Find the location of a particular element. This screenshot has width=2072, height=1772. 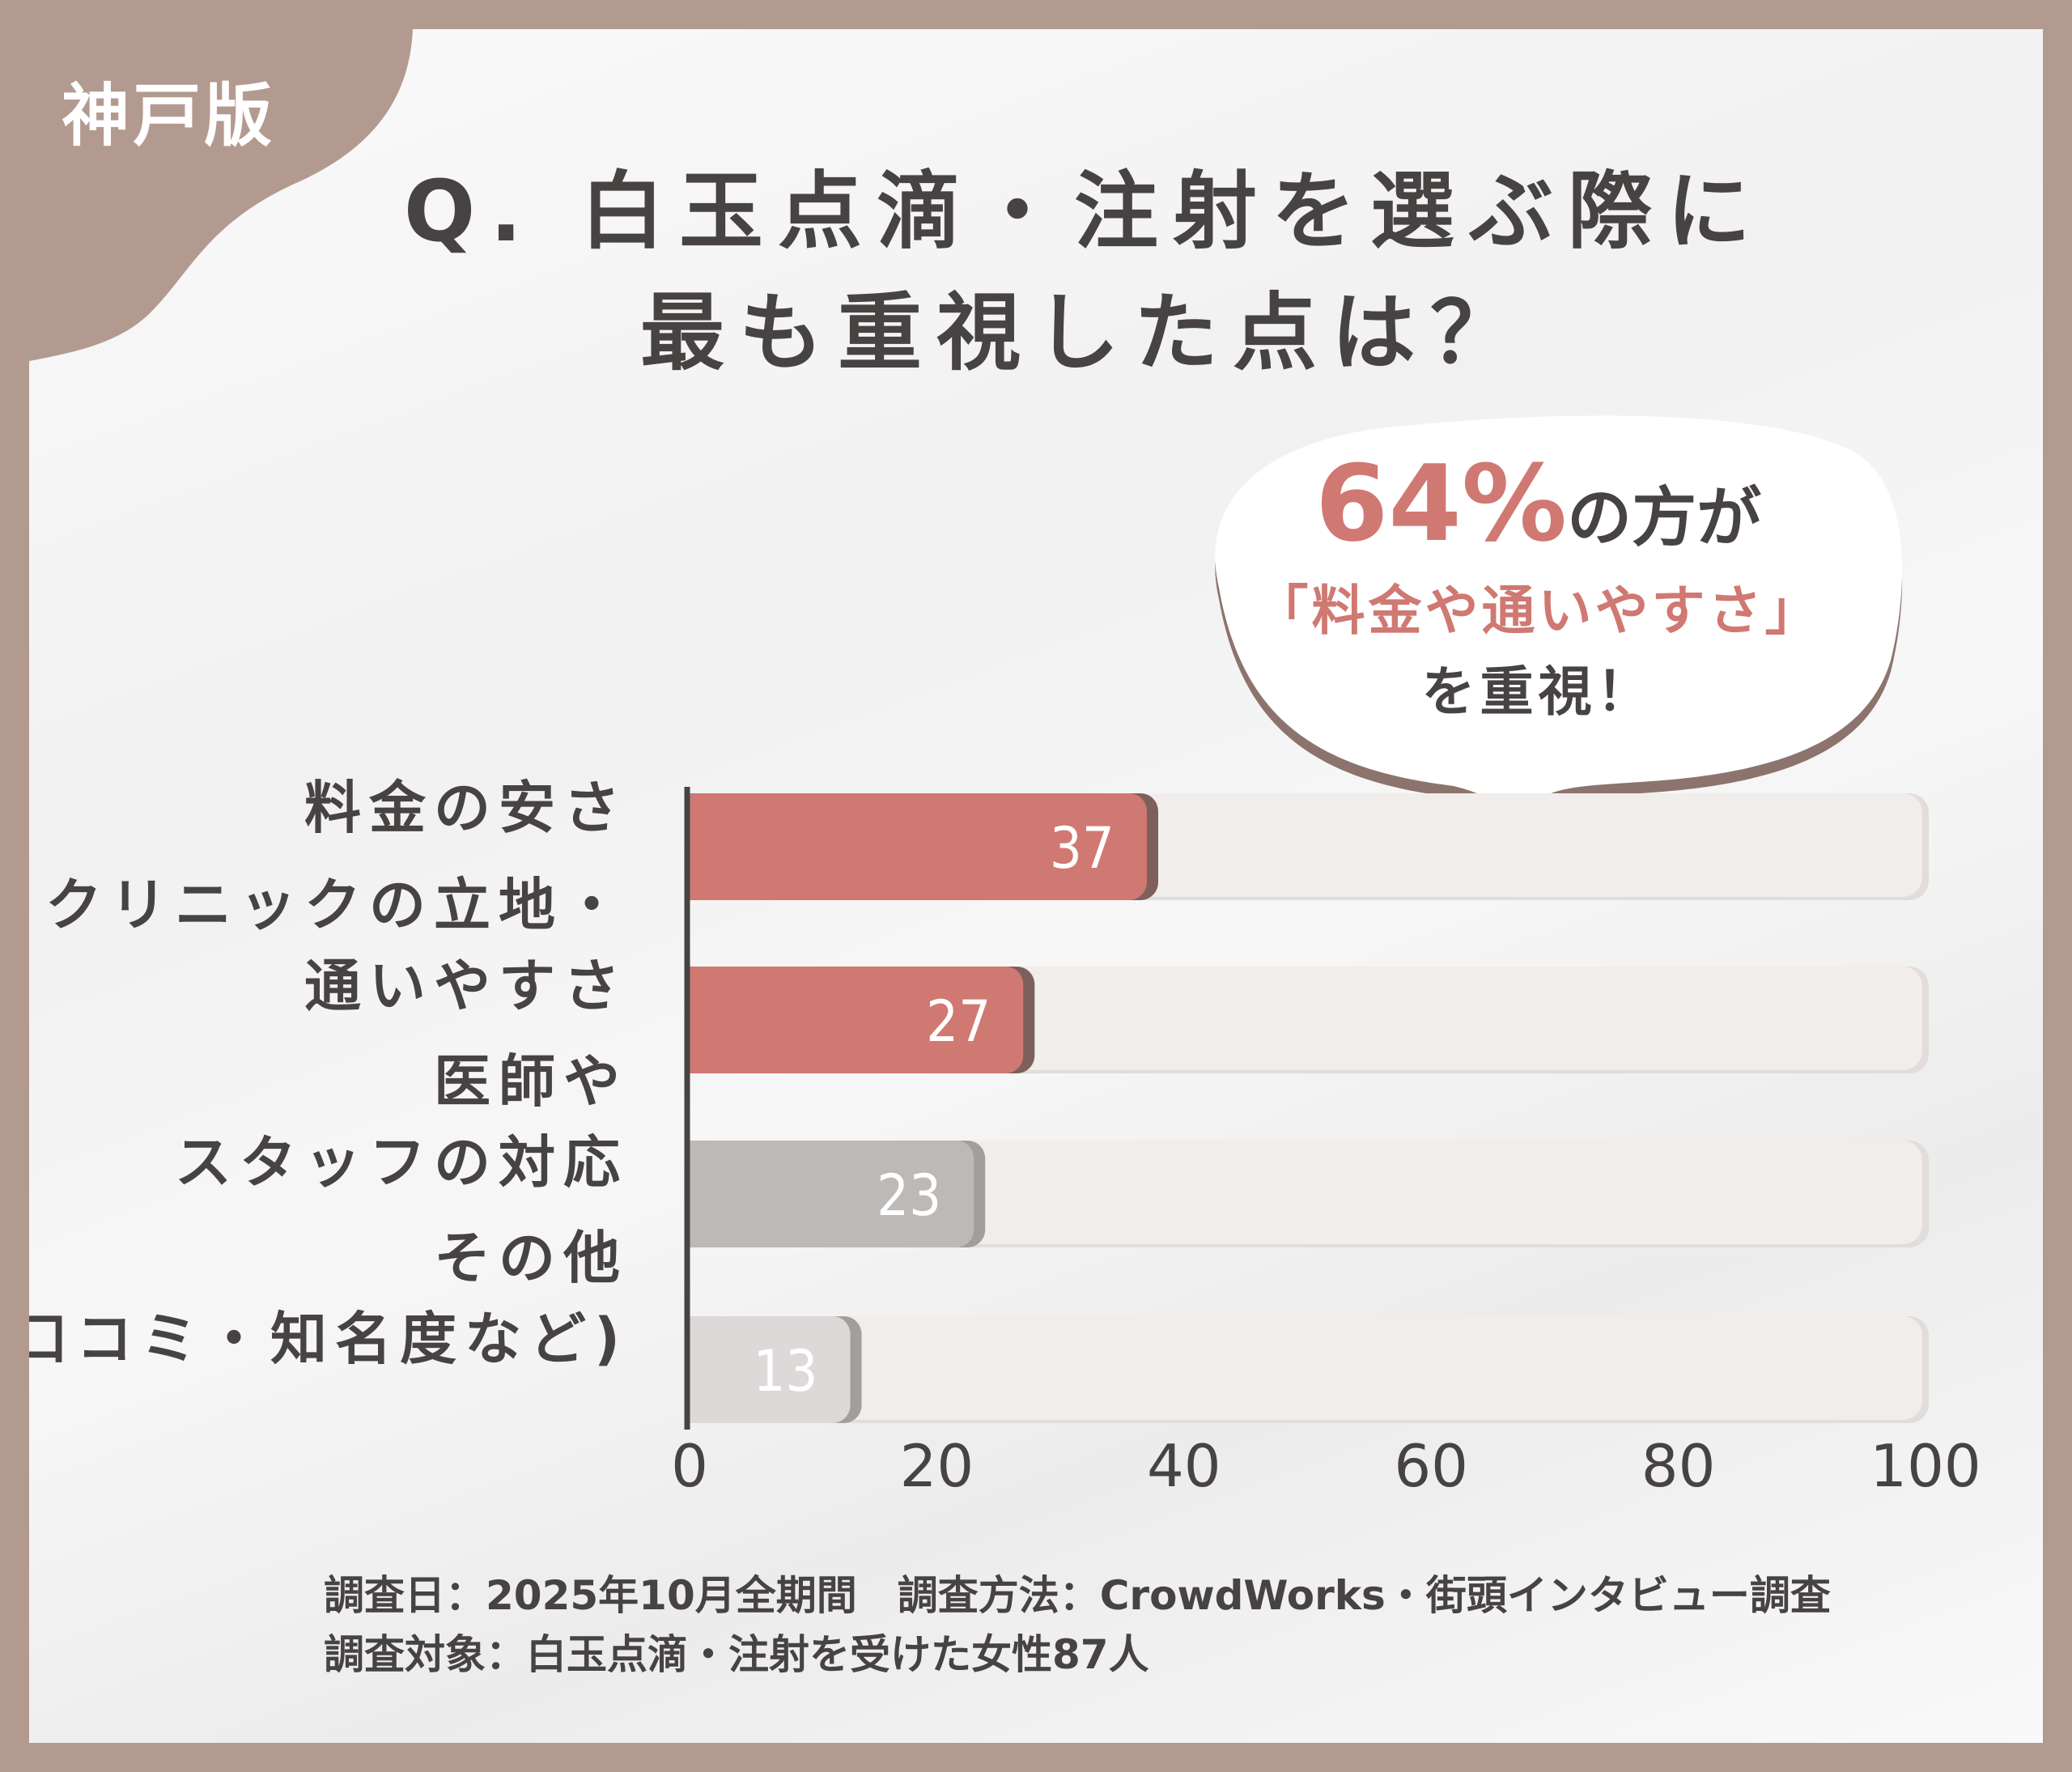

category-label: スタッフの対応 is located at coordinates (401, 1163).